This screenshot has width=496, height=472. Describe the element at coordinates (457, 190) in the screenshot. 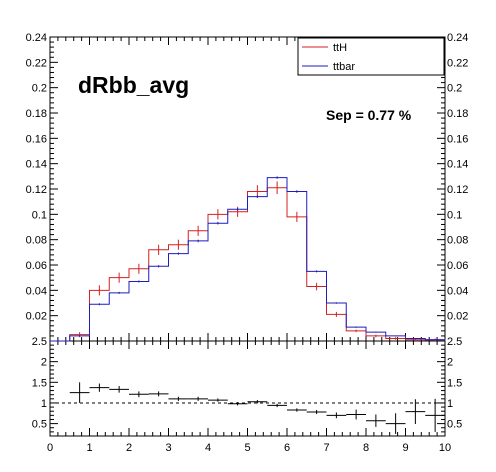

I see `y-tick-label-right: 0.12` at that location.